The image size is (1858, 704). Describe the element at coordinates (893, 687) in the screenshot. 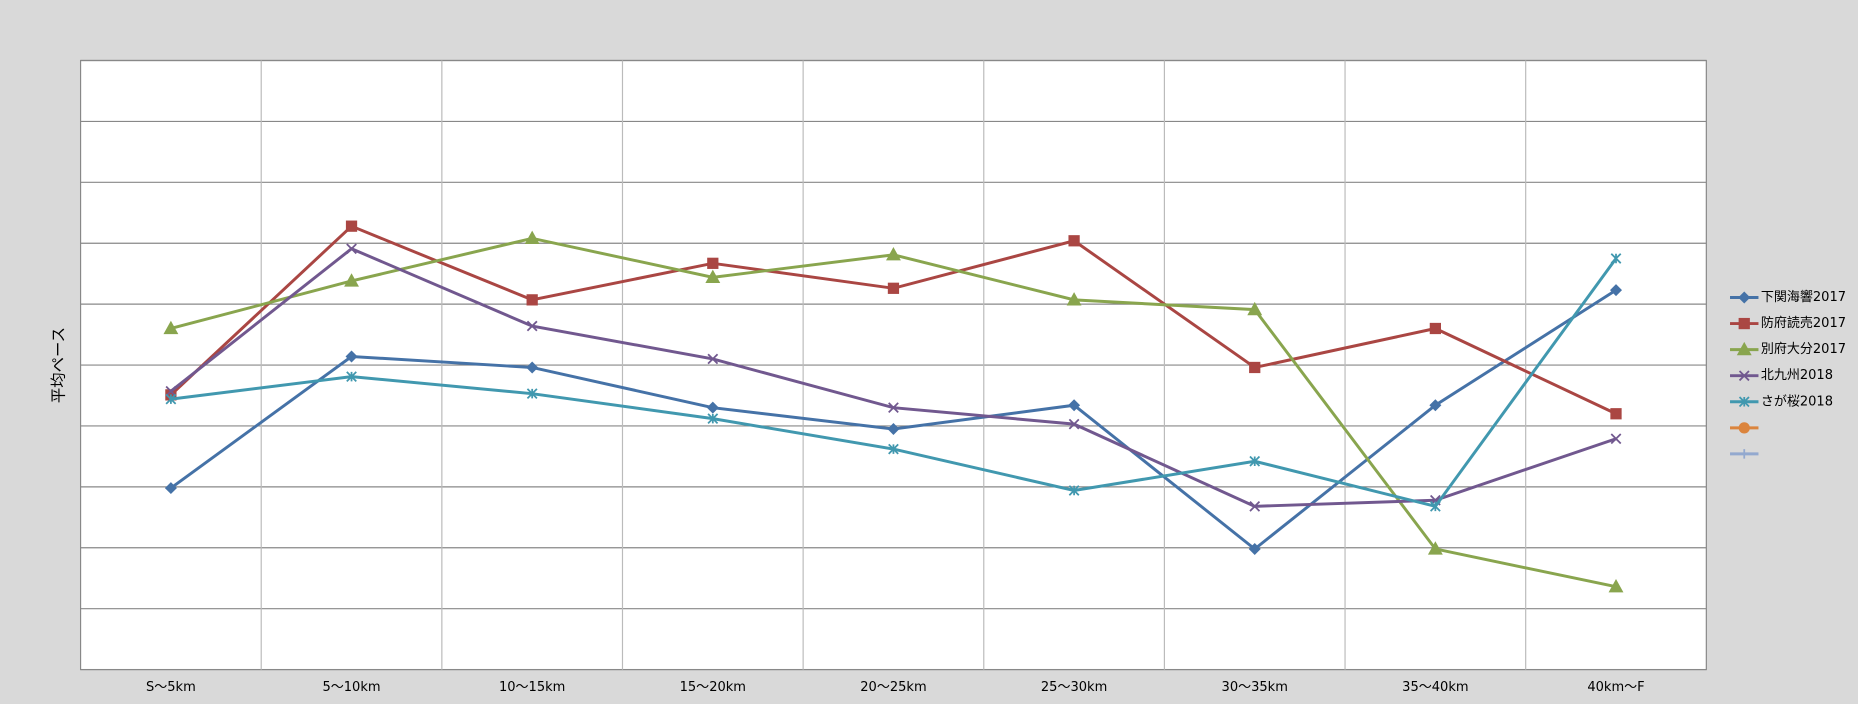

I see `x-tick-label: 20〜25km` at that location.